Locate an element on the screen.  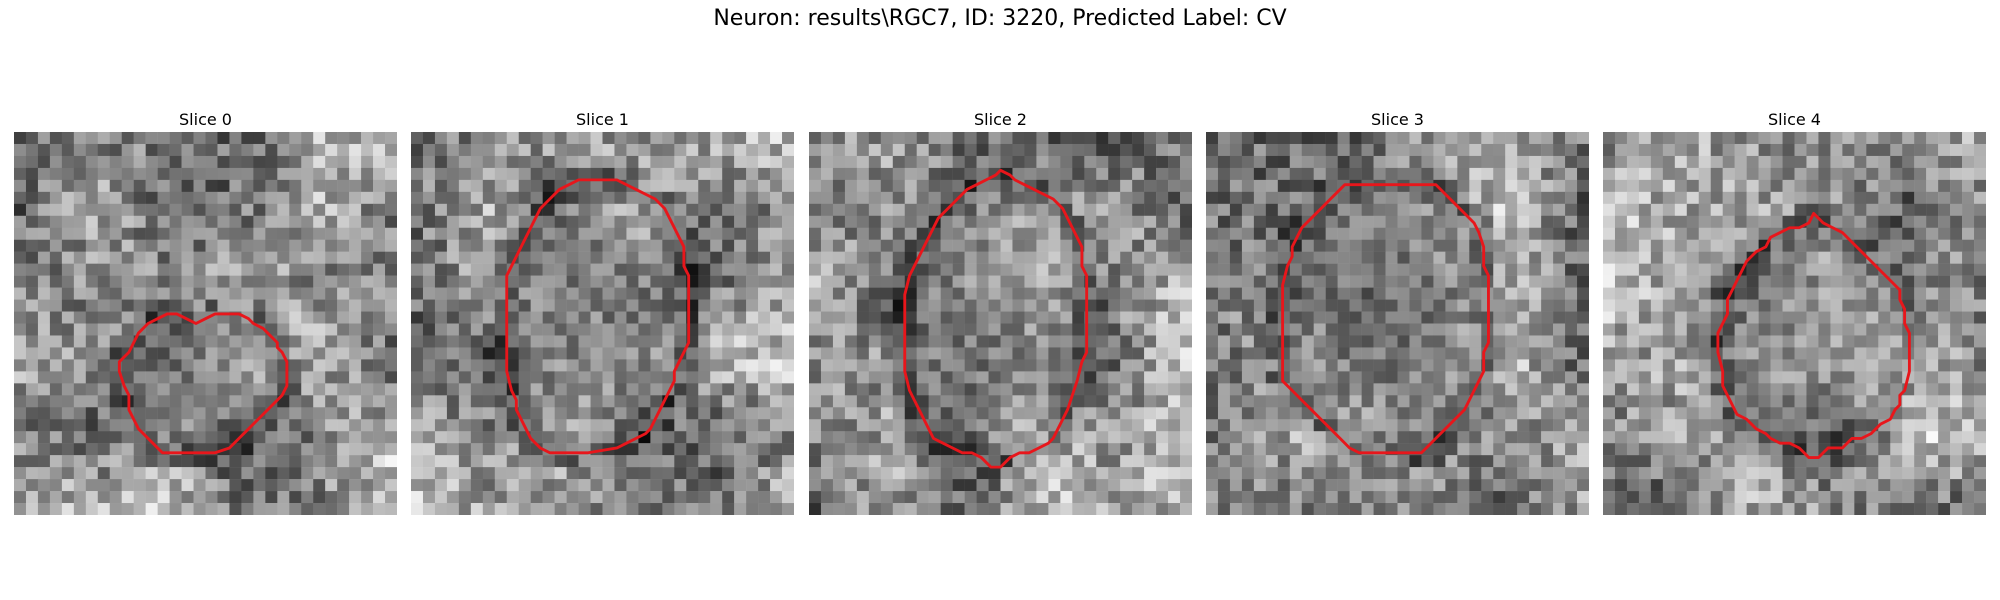
slice-panel-4: Slice 4 is located at coordinates (1794, 311).